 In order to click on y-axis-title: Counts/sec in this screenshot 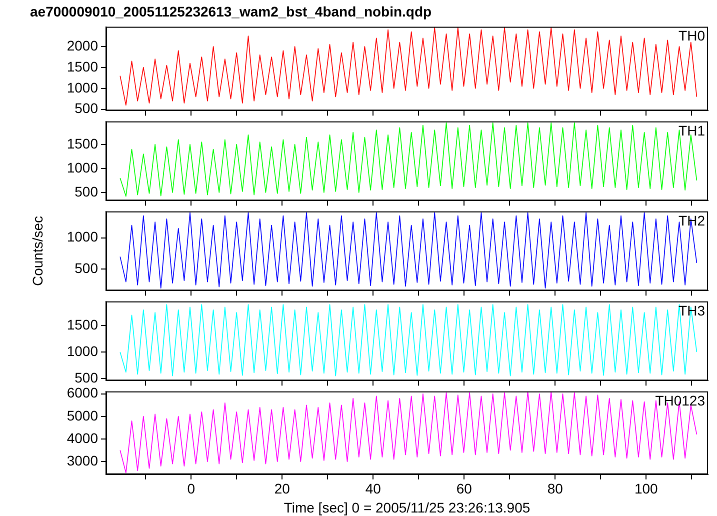, I will do `click(37, 251)`.